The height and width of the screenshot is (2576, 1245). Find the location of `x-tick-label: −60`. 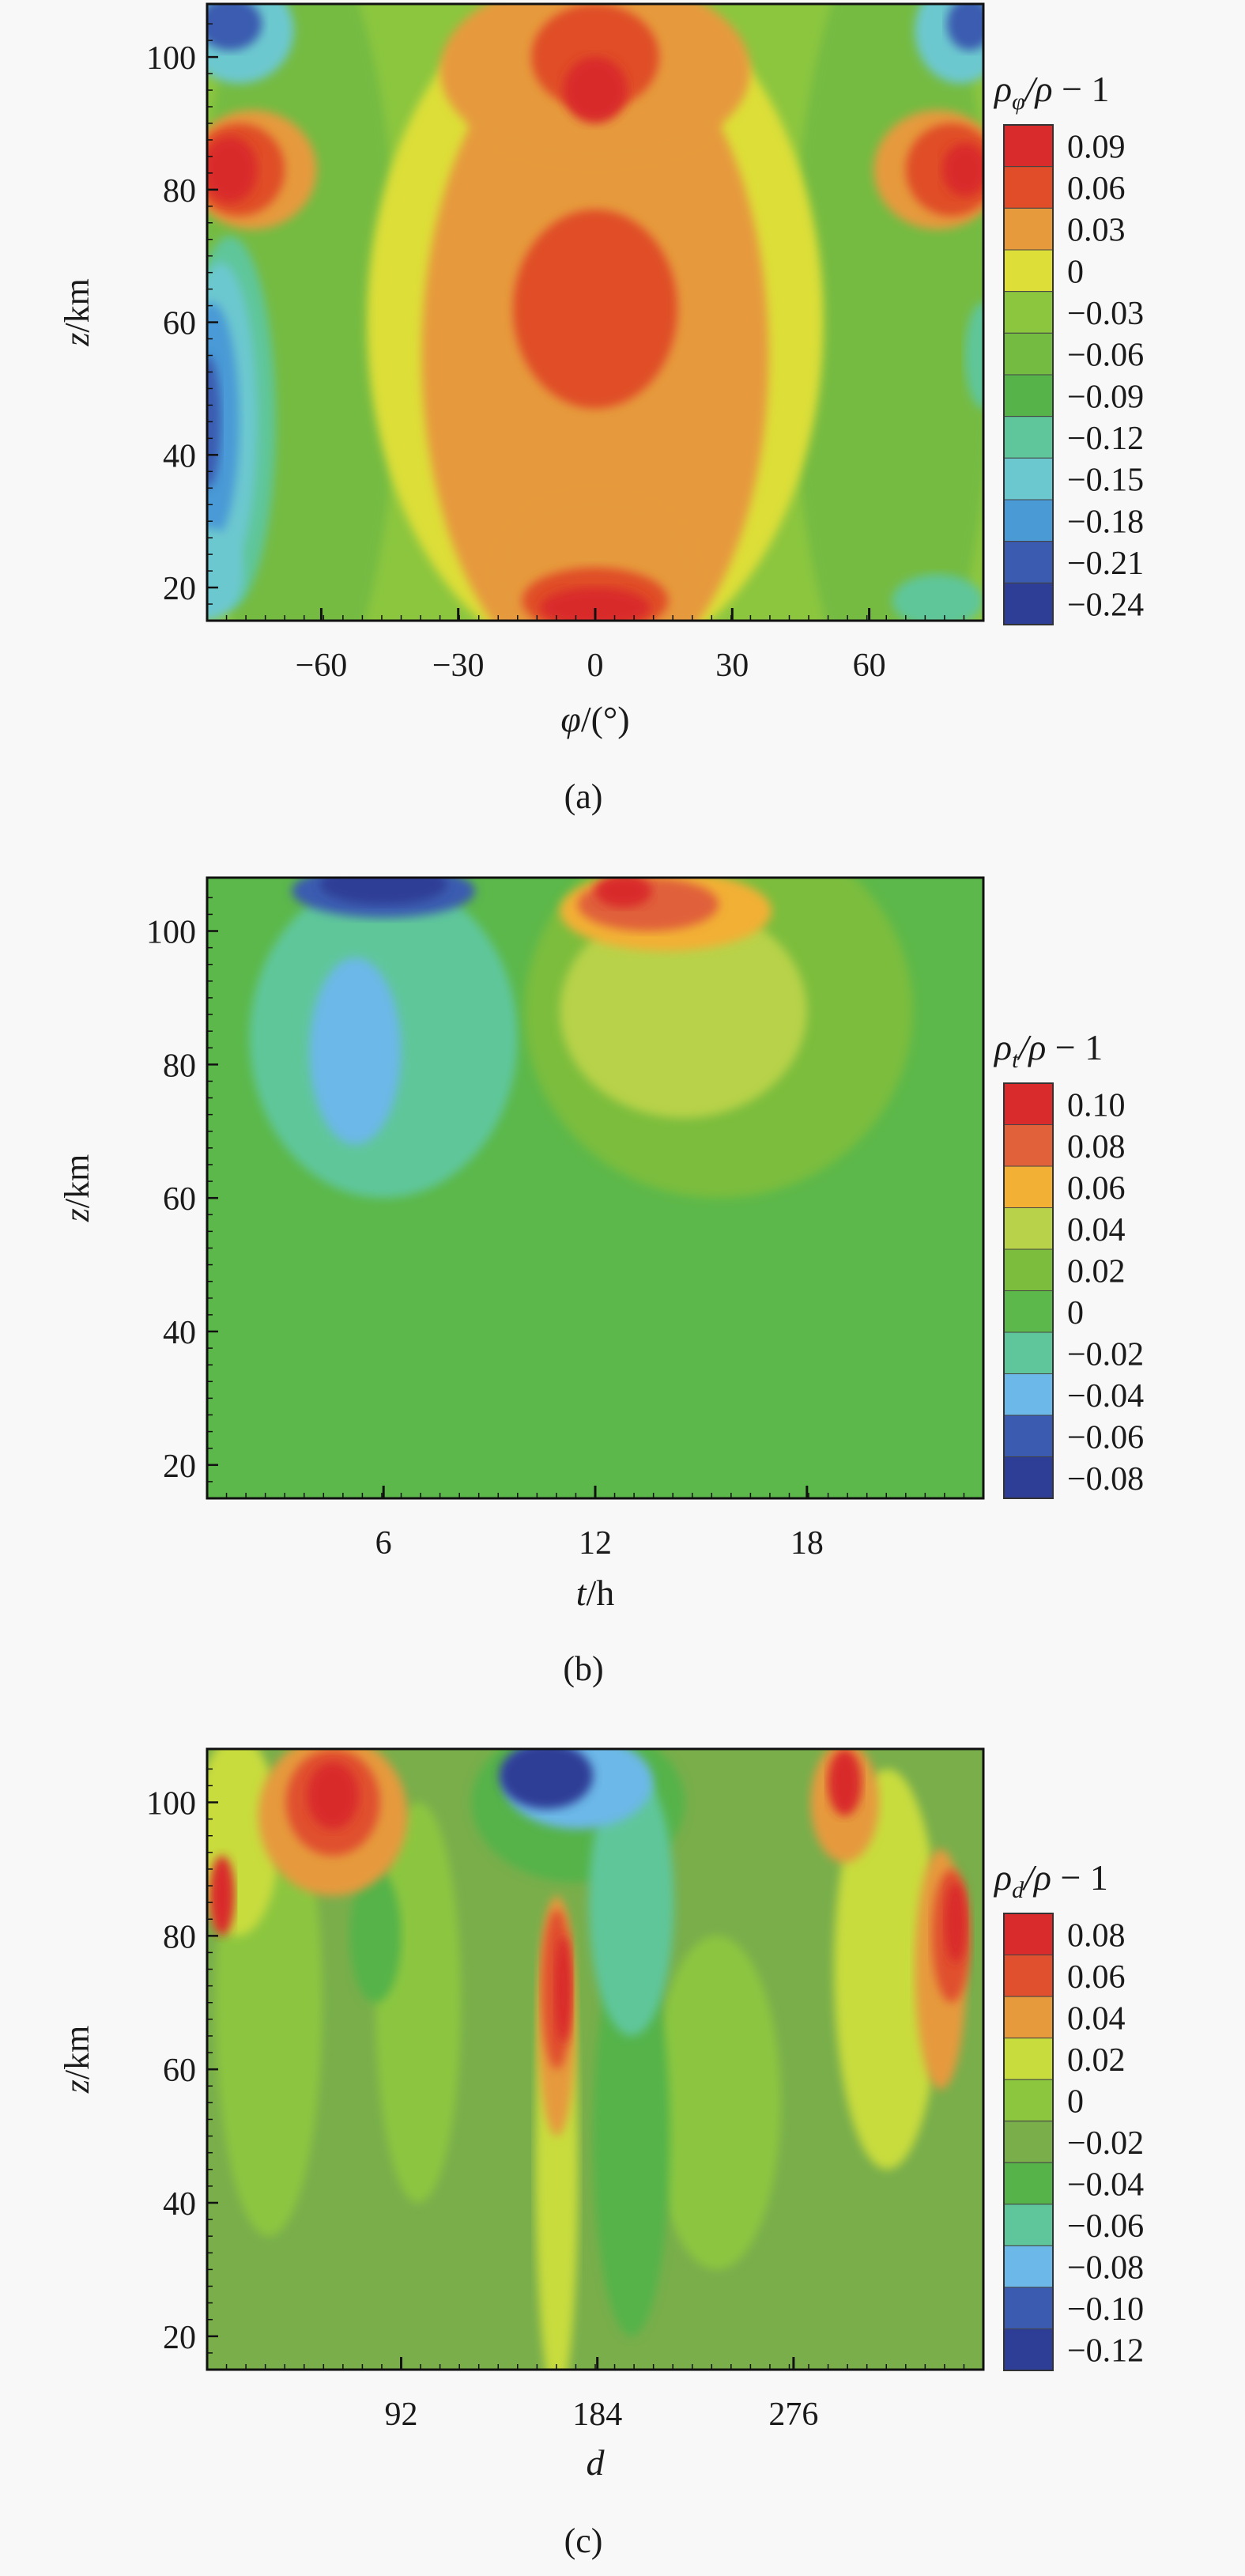

x-tick-label: −60 is located at coordinates (322, 666).